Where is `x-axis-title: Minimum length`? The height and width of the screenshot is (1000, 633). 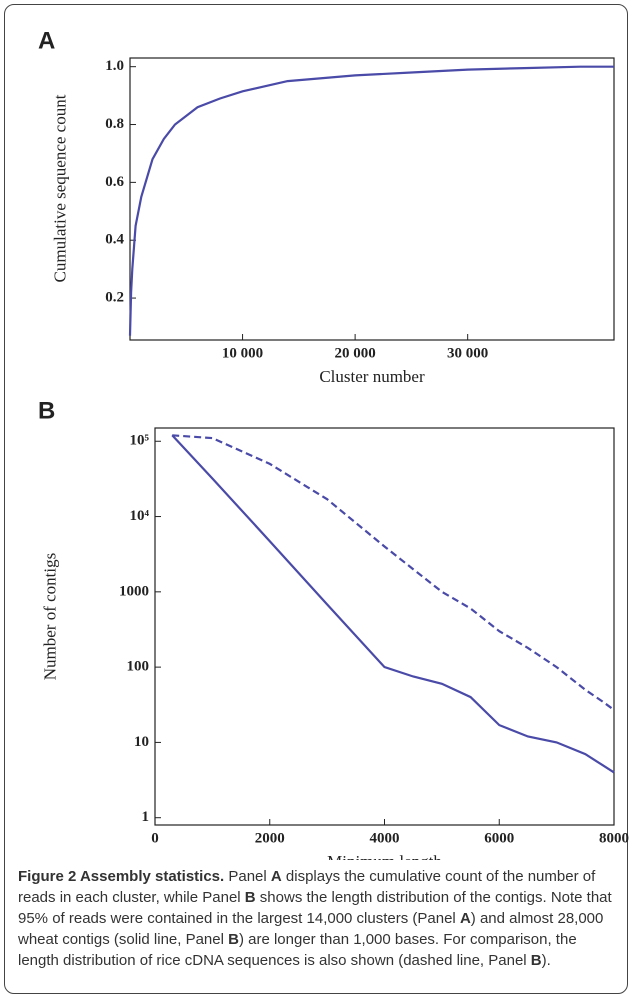
x-axis-title: Minimum length is located at coordinates (384, 856).